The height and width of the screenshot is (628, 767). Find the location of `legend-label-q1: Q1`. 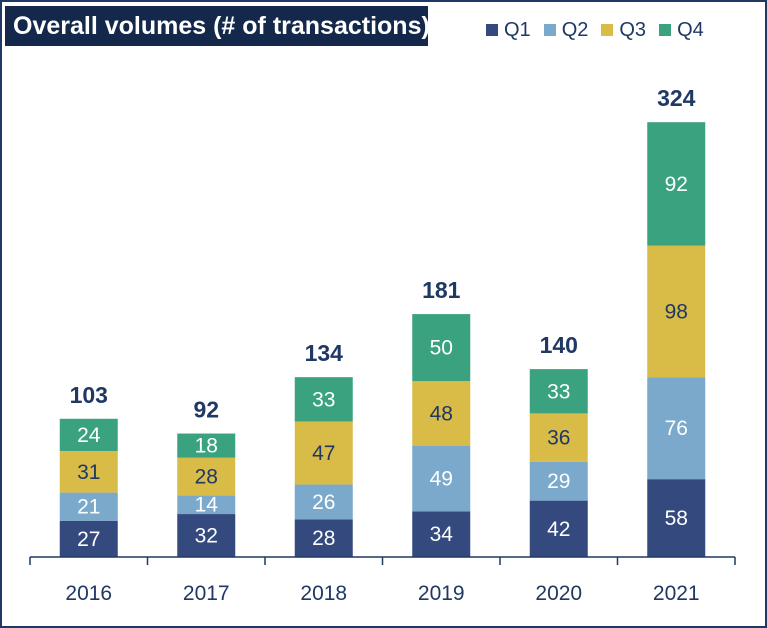

legend-label-q1: Q1 is located at coordinates (517, 29).